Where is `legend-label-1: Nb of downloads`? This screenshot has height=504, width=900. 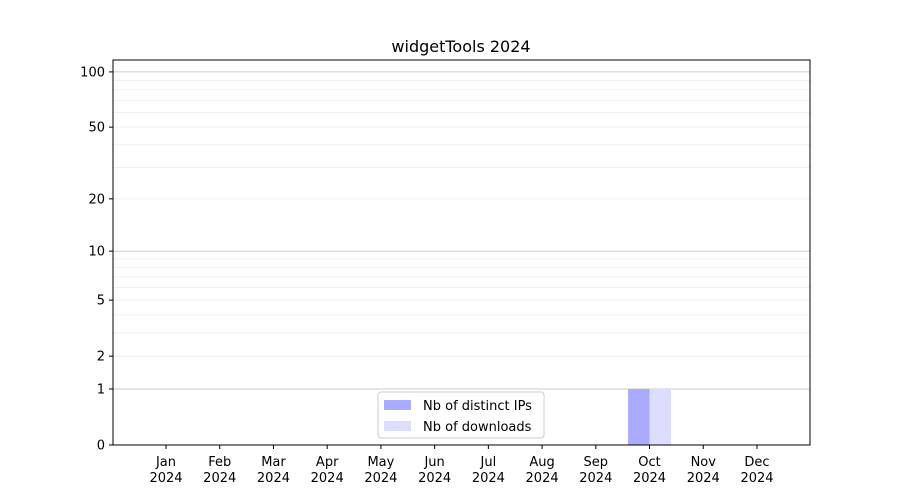 legend-label-1: Nb of downloads is located at coordinates (477, 427).